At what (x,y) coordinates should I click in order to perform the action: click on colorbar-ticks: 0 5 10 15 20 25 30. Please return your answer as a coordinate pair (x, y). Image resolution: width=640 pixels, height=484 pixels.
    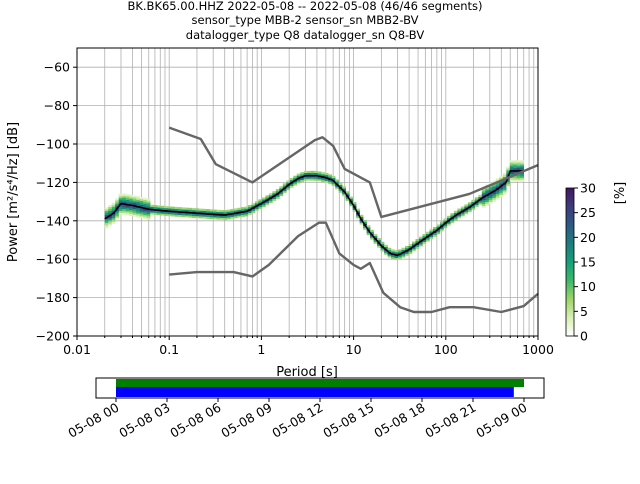
    Looking at the image, I should click on (585, 262).